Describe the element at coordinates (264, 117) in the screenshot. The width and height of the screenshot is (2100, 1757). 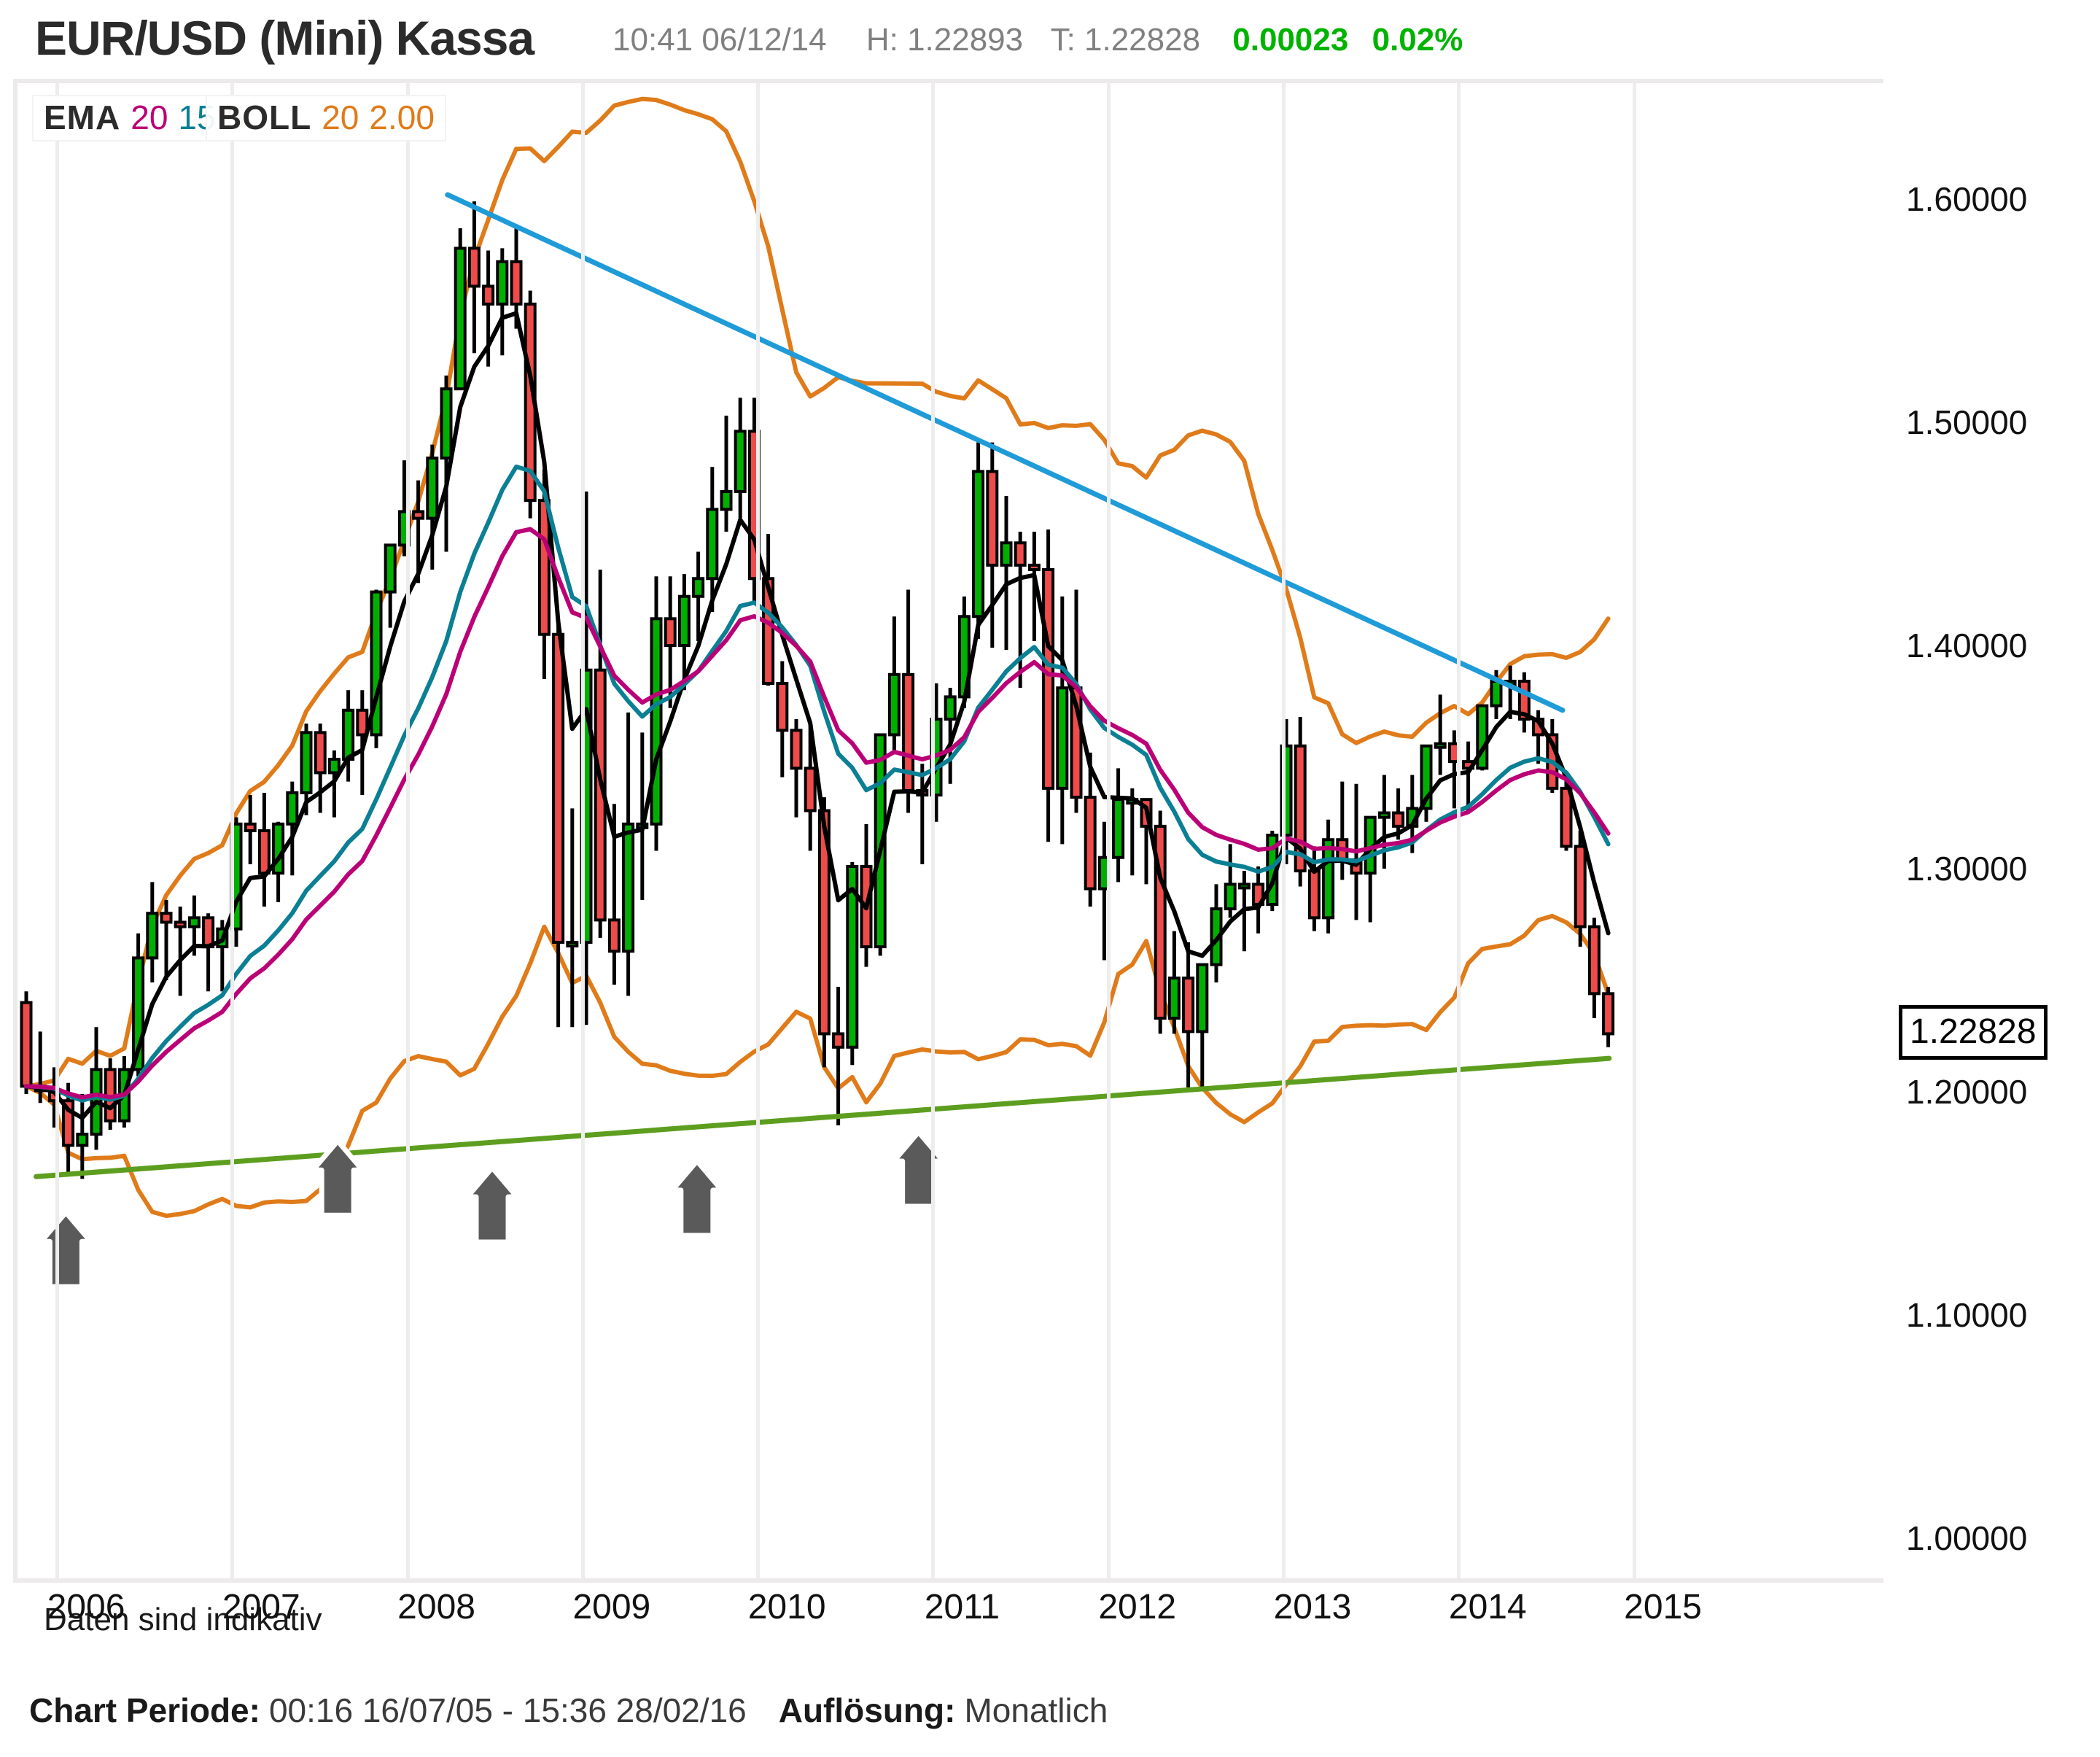
I see `legend-boll-label: BOLL` at that location.